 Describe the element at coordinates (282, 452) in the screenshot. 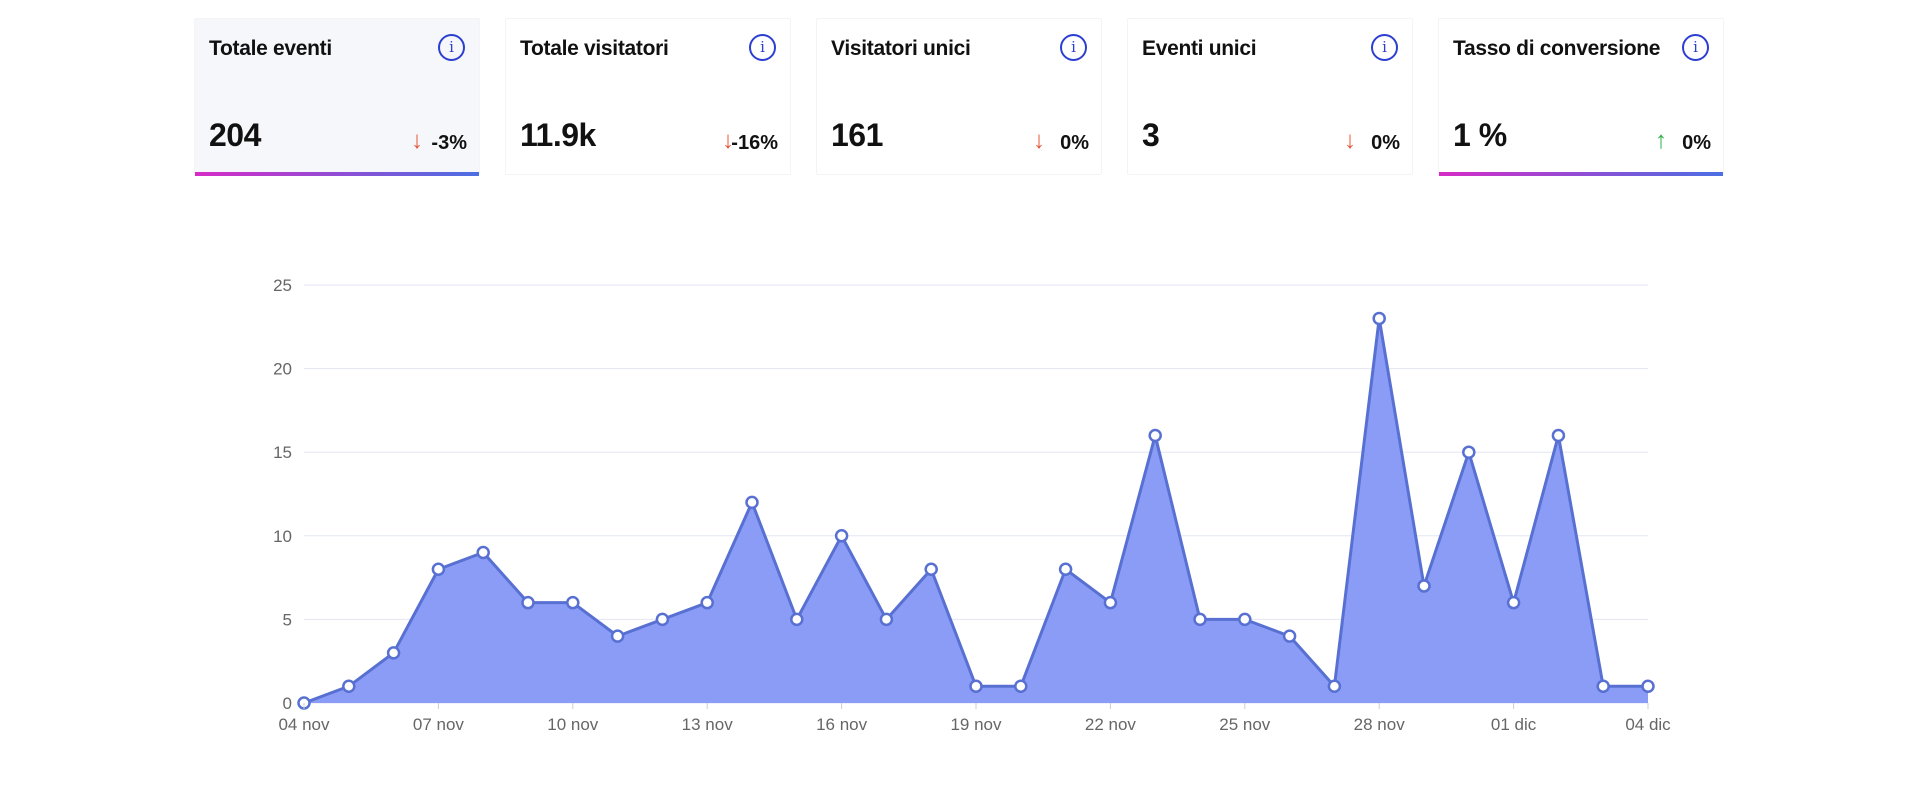

I see `y-tick-label: 15` at that location.